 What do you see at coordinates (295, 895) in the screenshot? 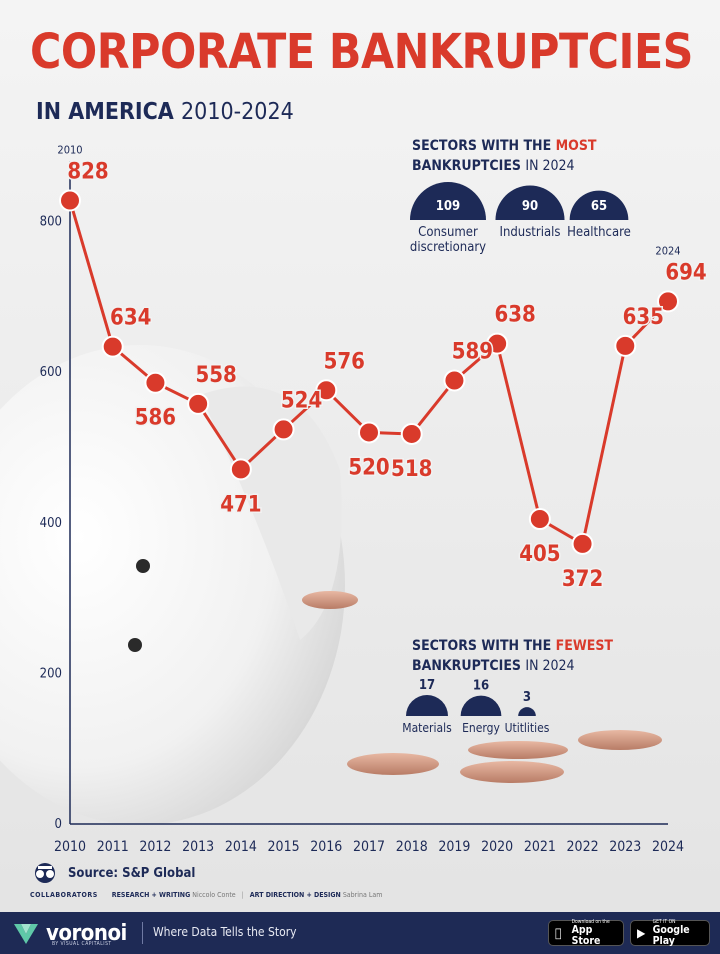
I see `art-label: ART DIRECTION + DESIGN` at bounding box center [295, 895].